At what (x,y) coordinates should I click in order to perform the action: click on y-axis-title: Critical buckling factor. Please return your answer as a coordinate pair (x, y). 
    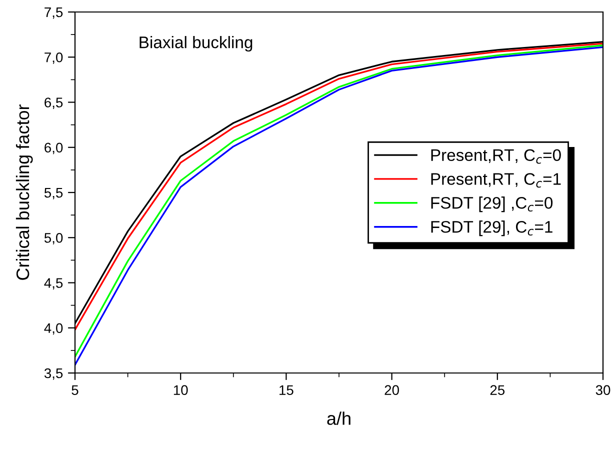
    Looking at the image, I should click on (24, 192).